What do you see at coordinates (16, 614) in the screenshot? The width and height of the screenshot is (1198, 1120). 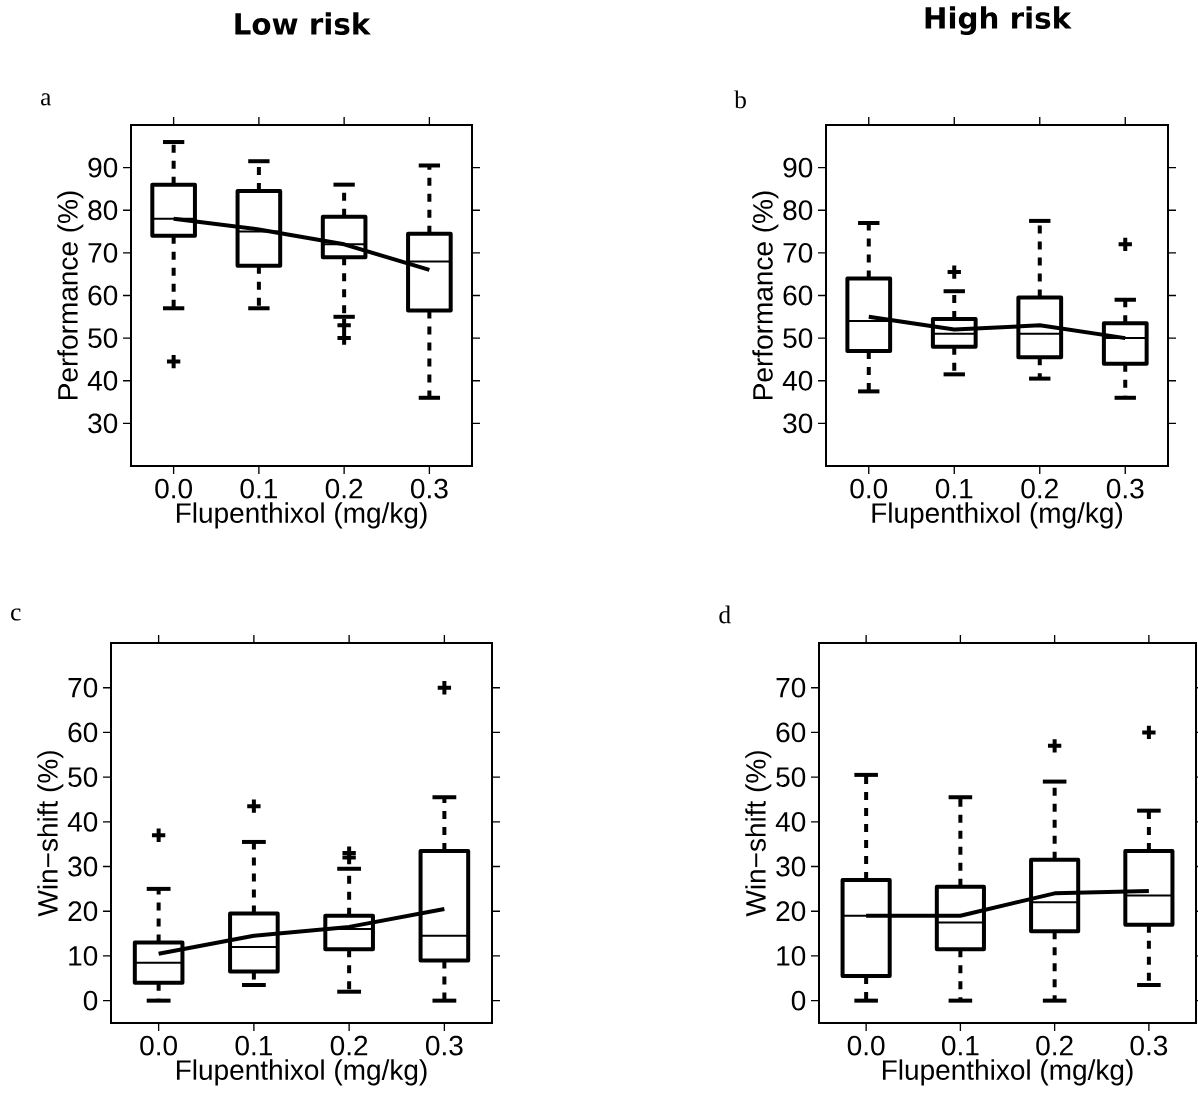 I see `text: c` at bounding box center [16, 614].